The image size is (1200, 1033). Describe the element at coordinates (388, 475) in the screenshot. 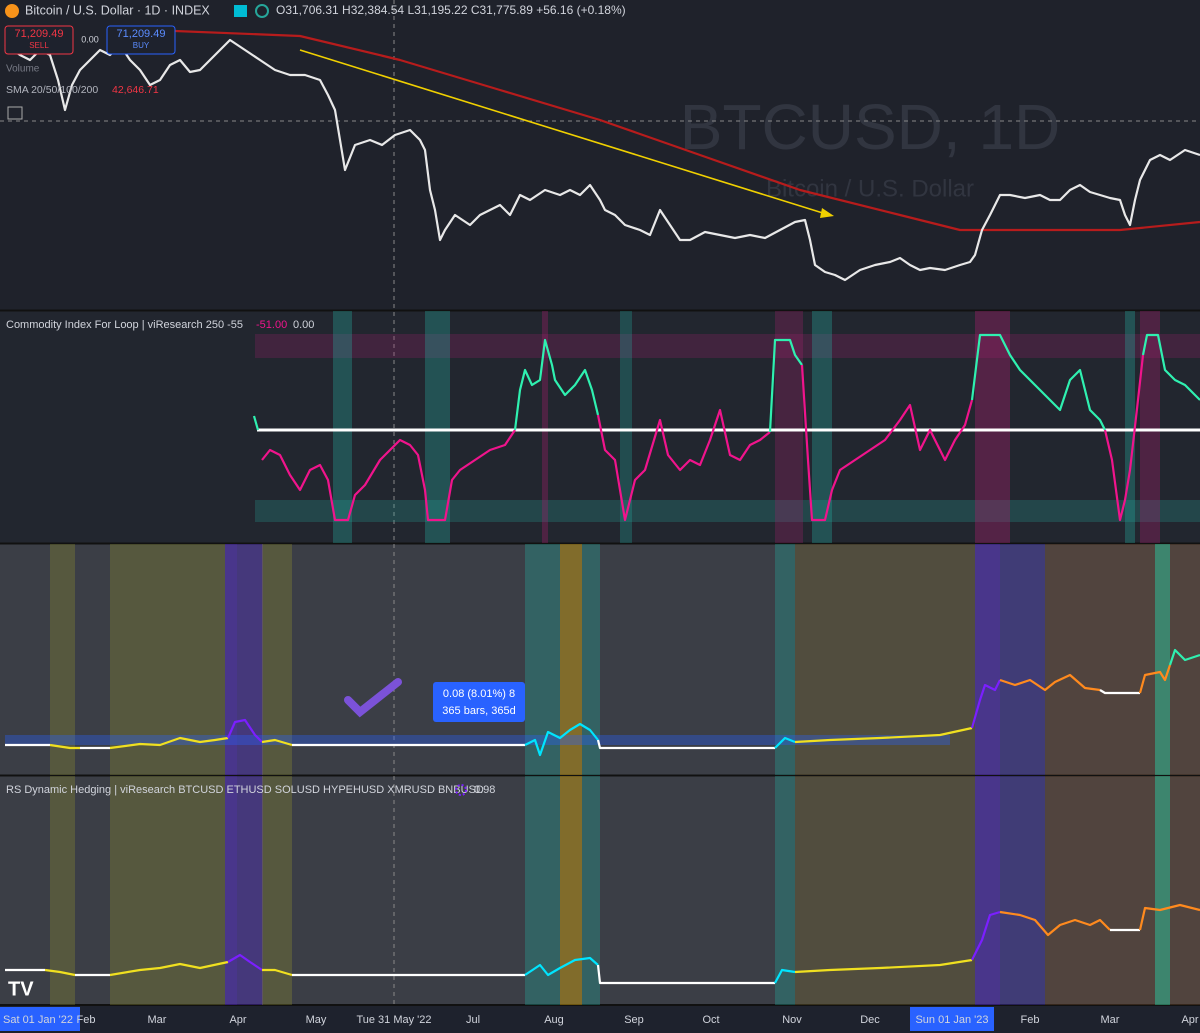

I see `cci-line` at that location.